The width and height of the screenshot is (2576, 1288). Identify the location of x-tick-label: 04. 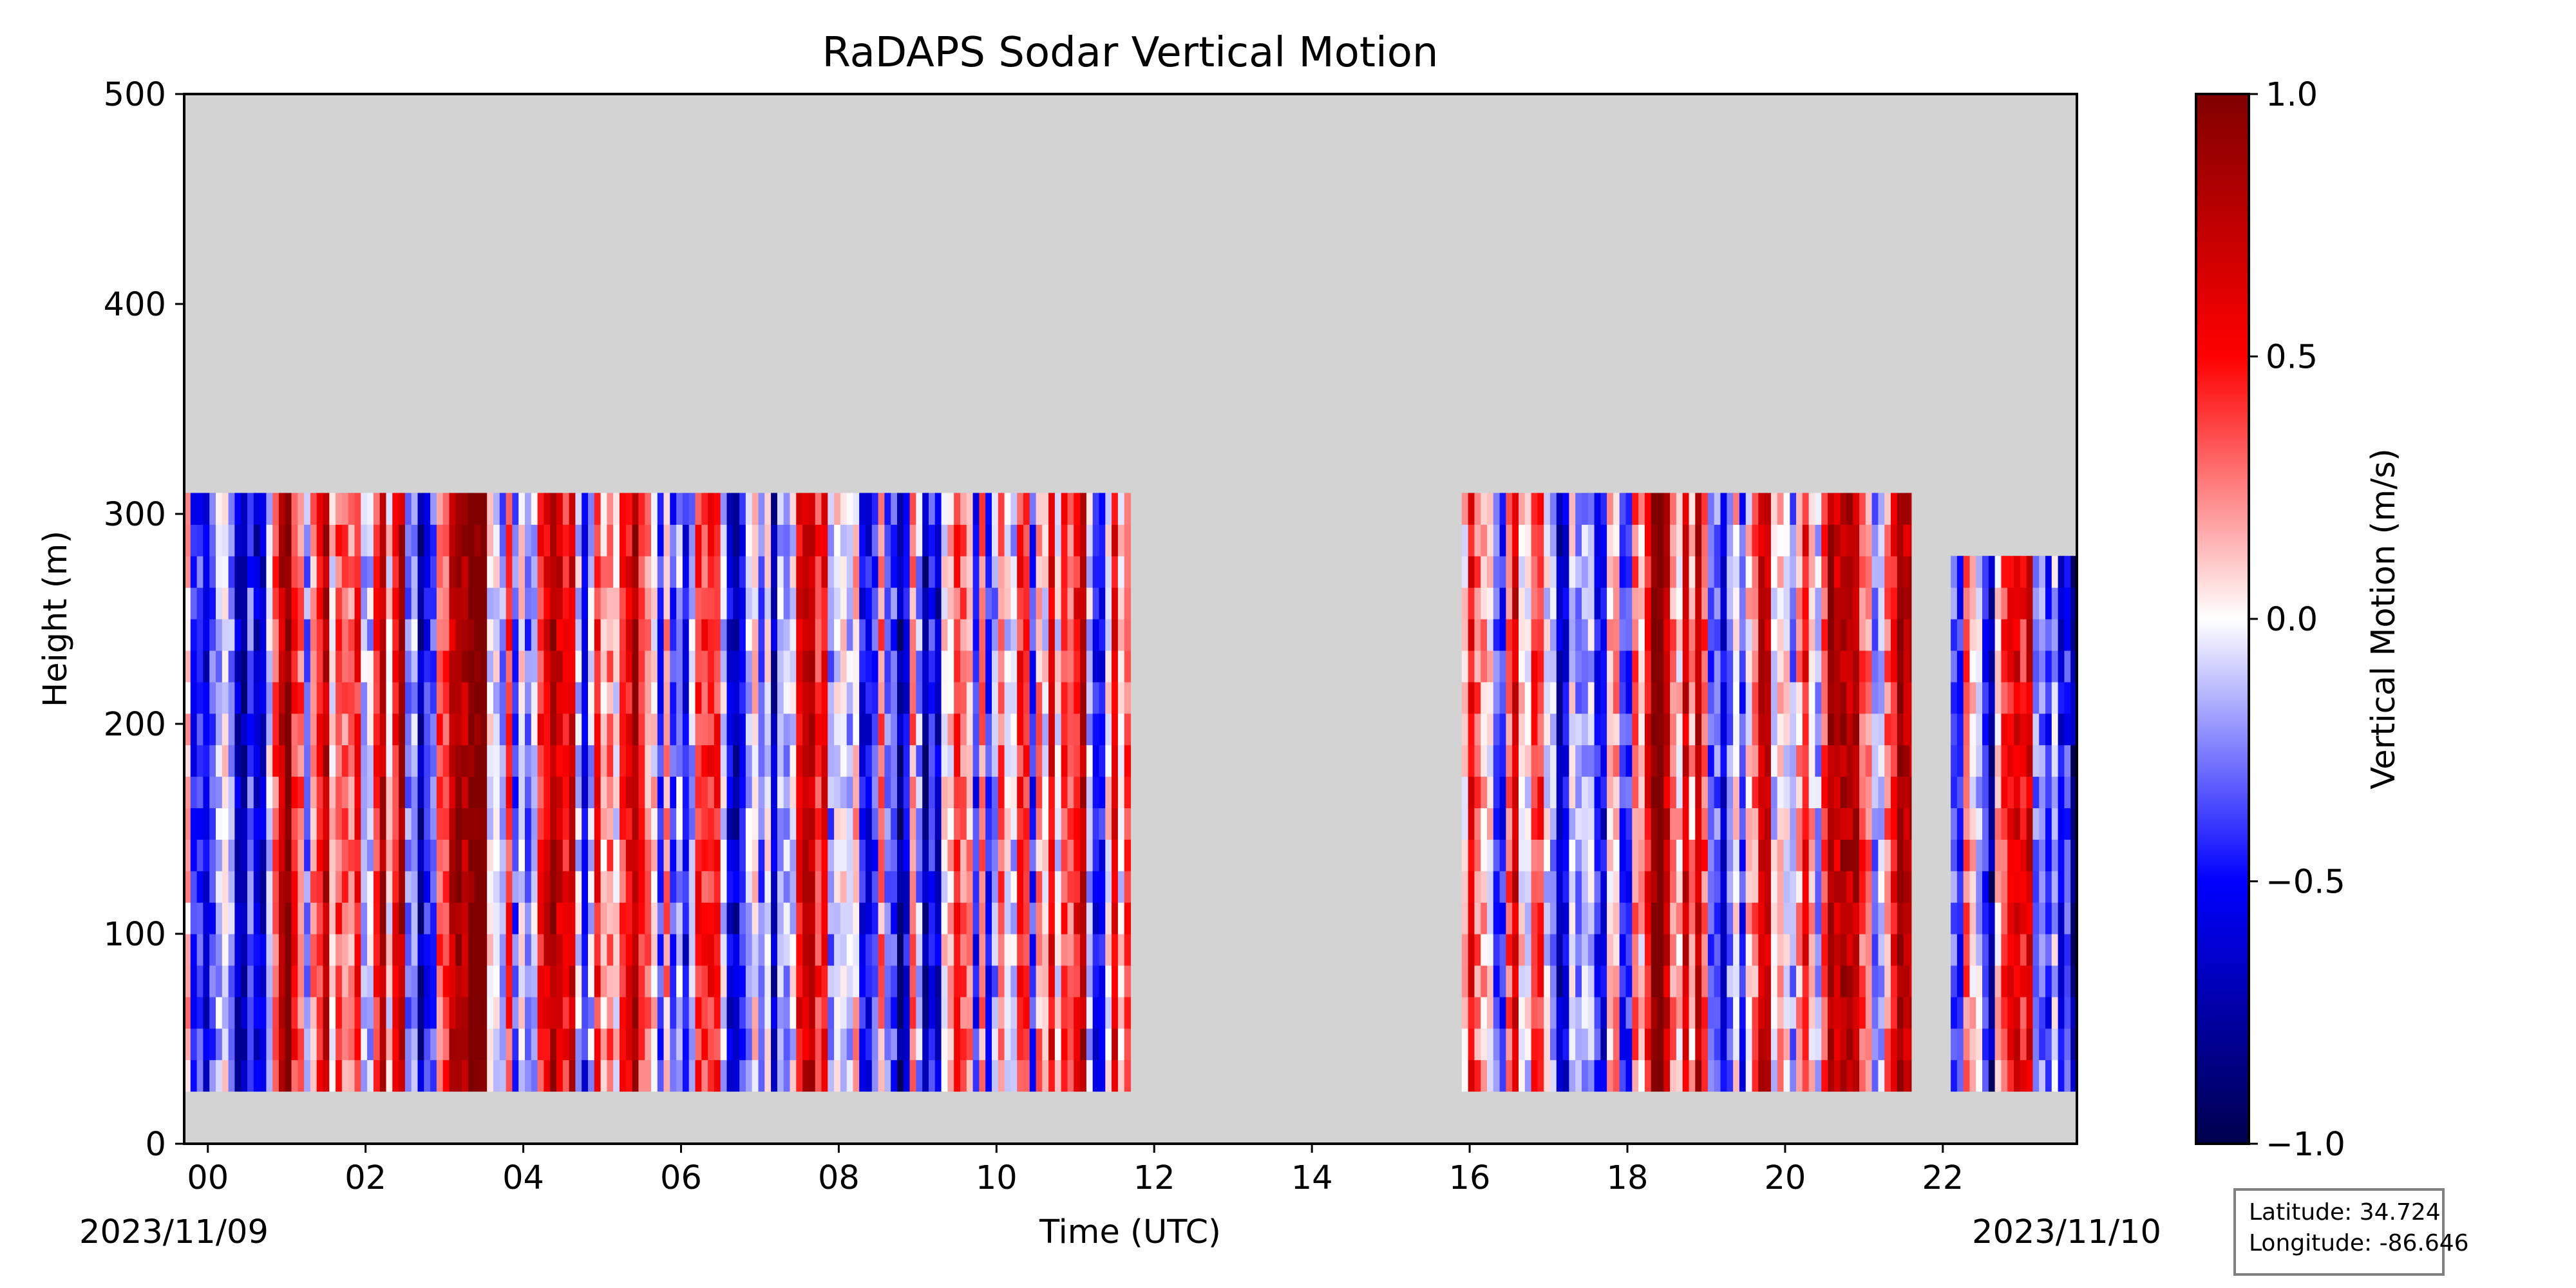
(523, 1178).